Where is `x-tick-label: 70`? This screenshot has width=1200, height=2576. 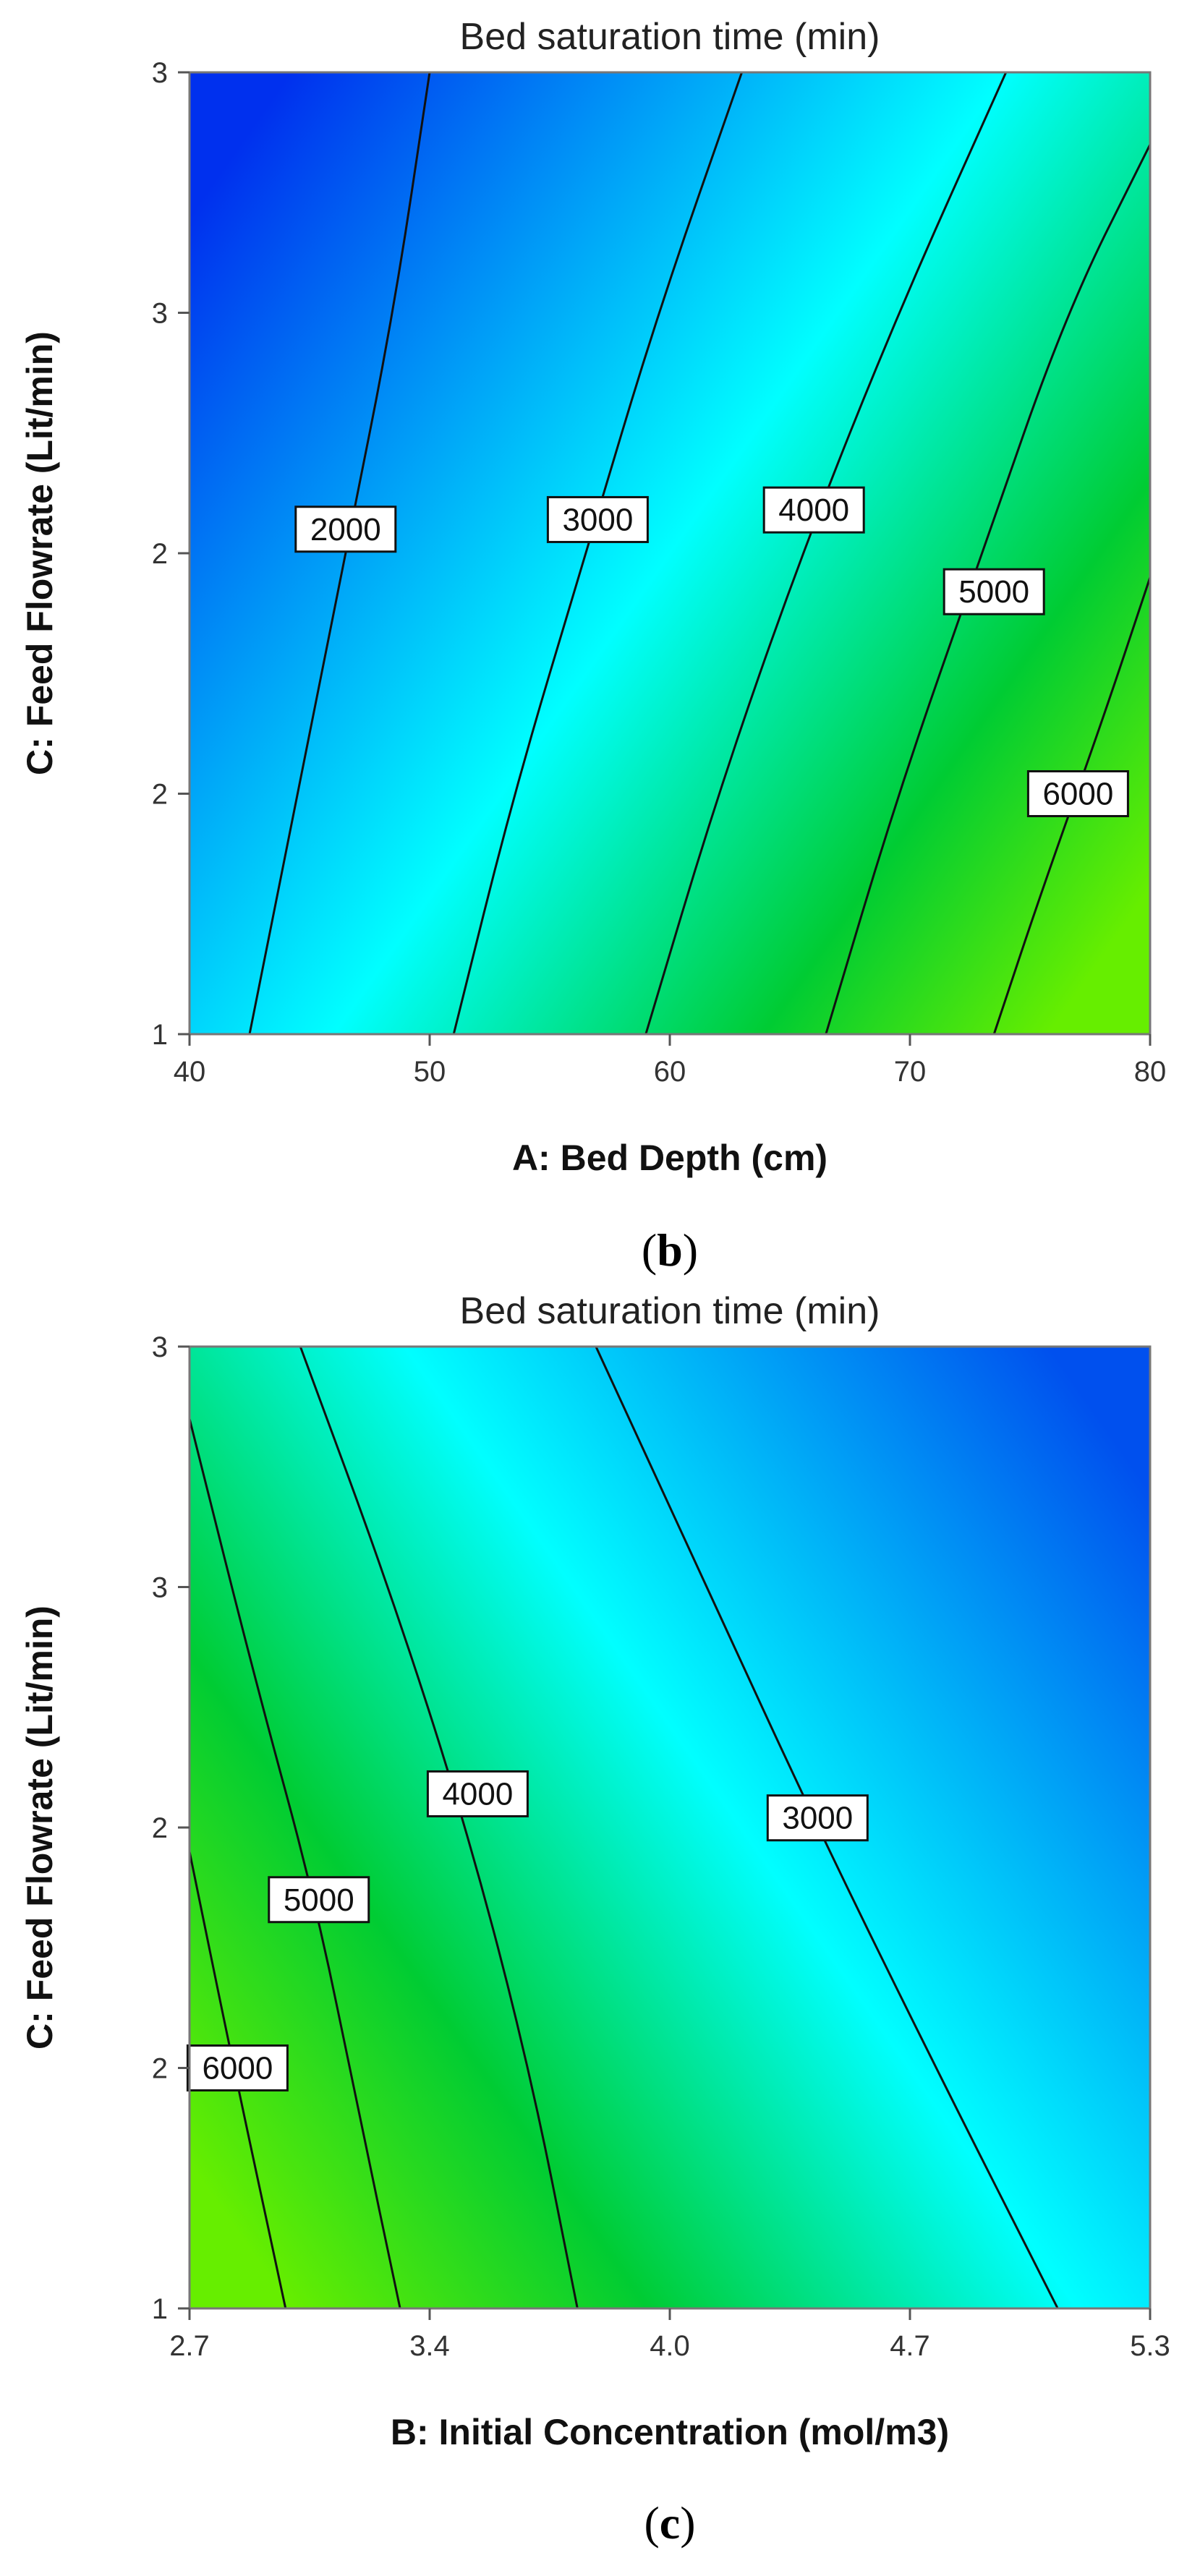 x-tick-label: 70 is located at coordinates (911, 1072).